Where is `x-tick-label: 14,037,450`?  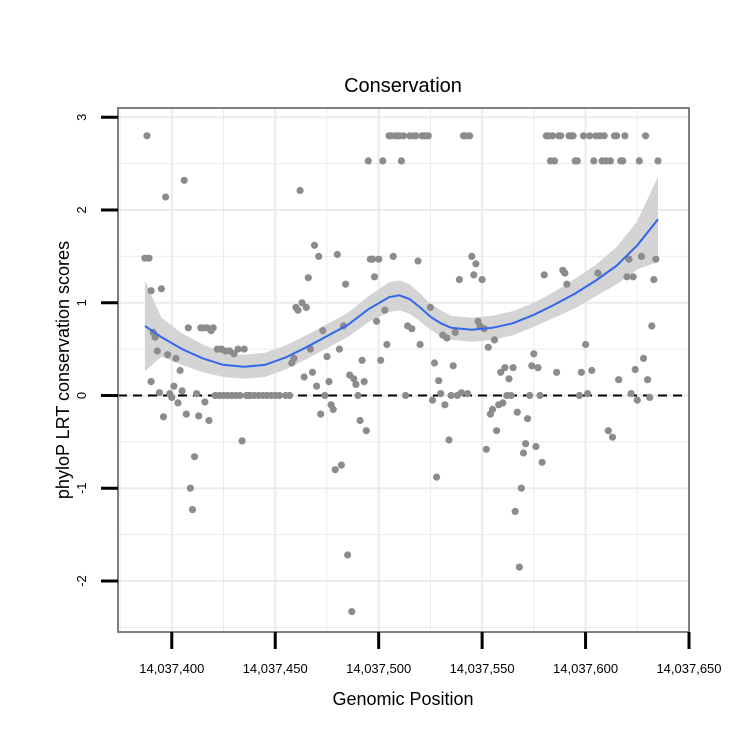
x-tick-label: 14,037,450 is located at coordinates (275, 668).